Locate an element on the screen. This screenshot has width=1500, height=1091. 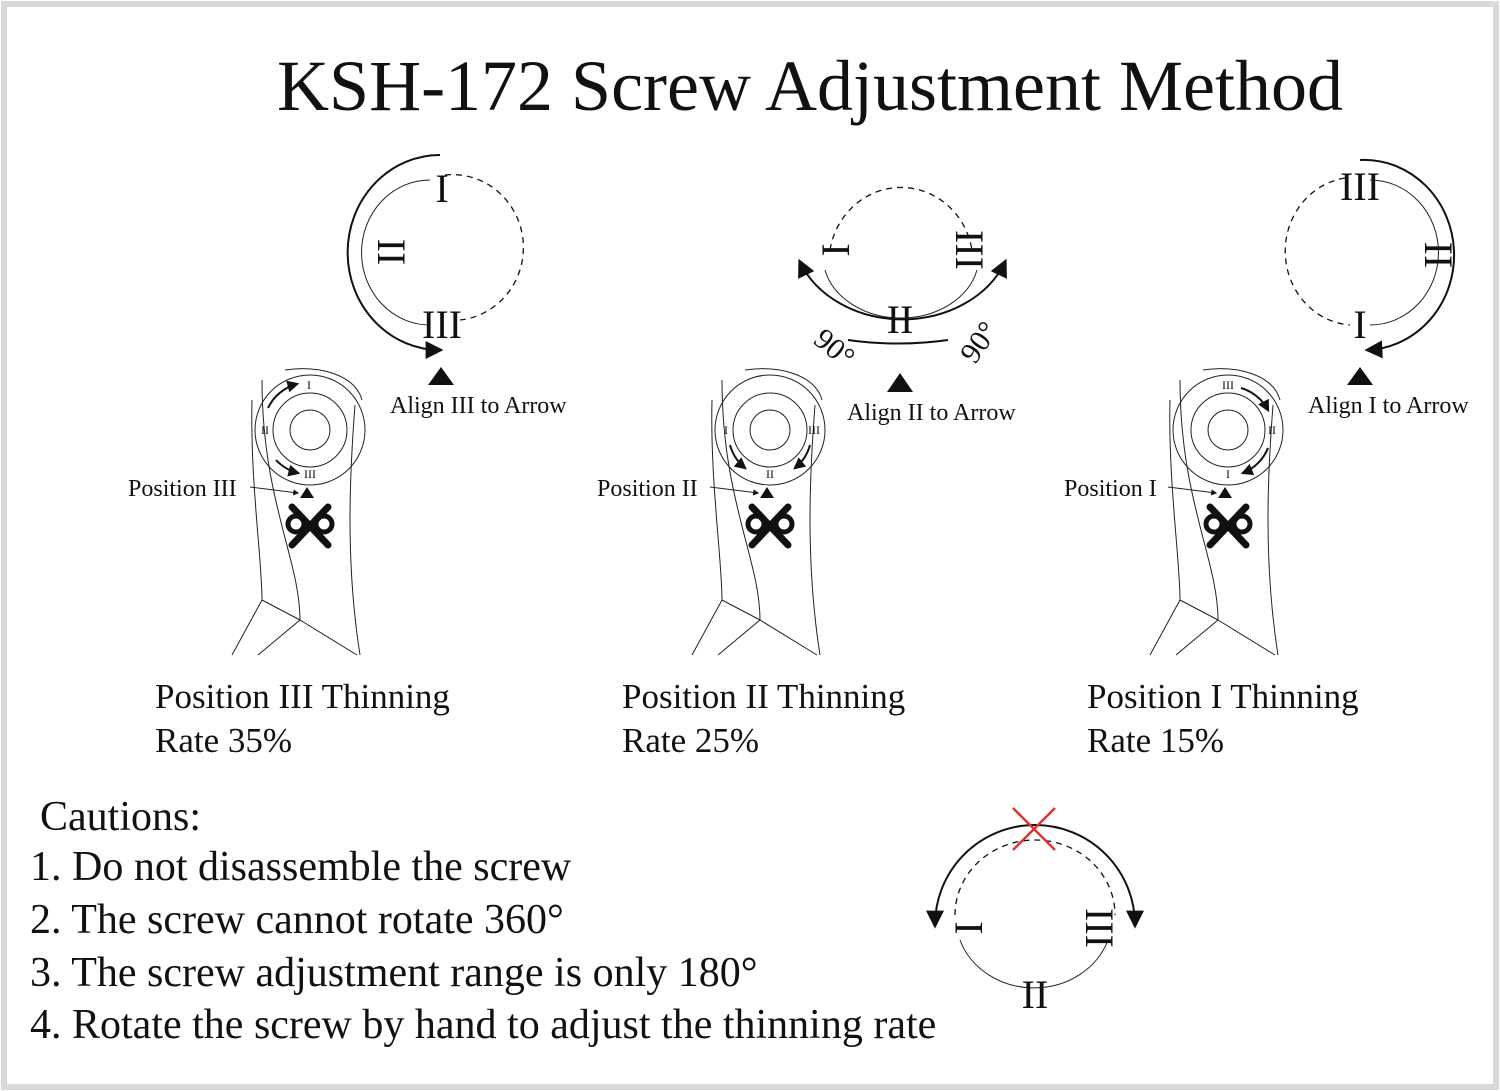
caption-line2: Rate 35% is located at coordinates (223, 740).